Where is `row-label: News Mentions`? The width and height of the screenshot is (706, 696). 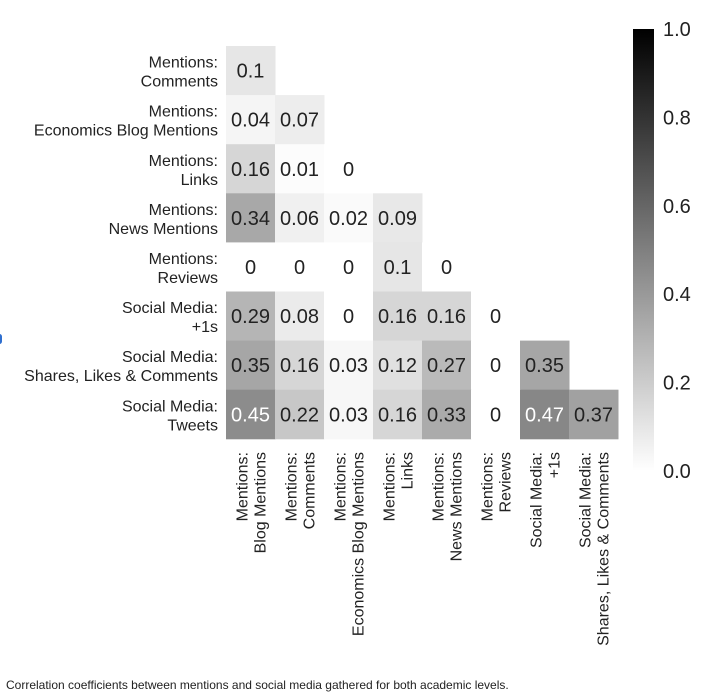
row-label: News Mentions is located at coordinates (163, 229).